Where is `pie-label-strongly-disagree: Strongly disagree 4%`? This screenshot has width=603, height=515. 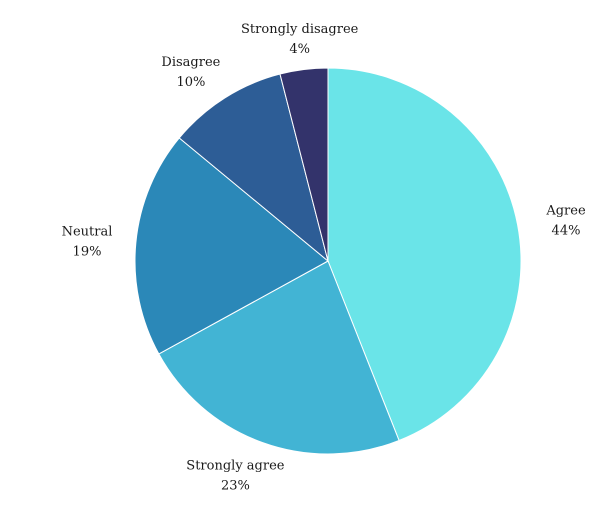 pie-label-strongly-disagree: Strongly disagree 4% is located at coordinates (300, 39).